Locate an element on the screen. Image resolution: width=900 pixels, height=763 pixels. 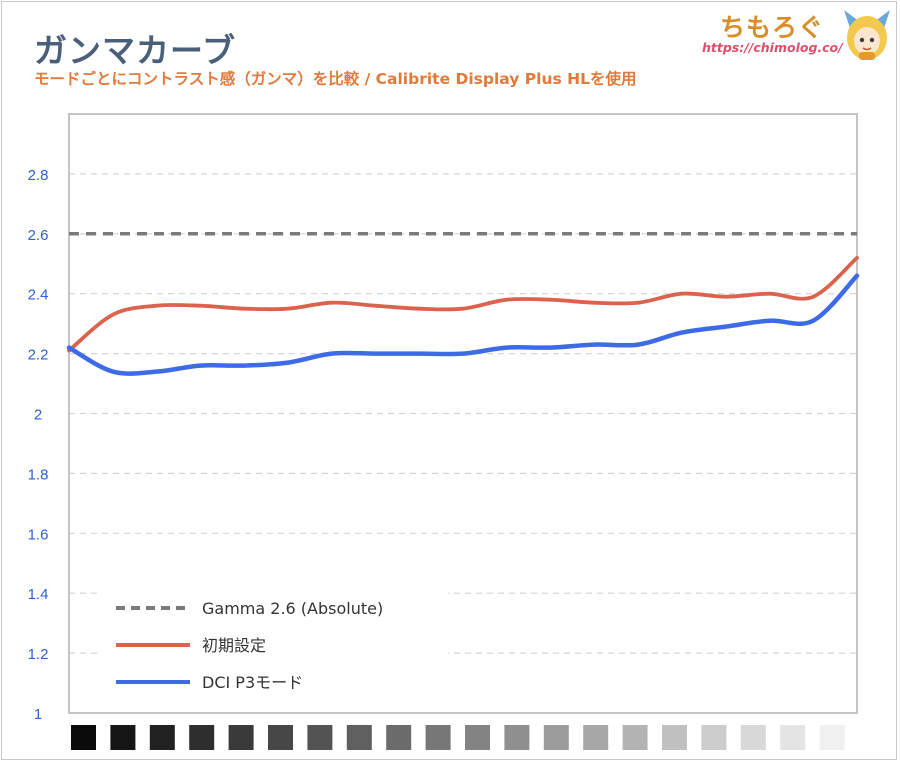
y-tick-label: 1.4 is located at coordinates (38, 594).